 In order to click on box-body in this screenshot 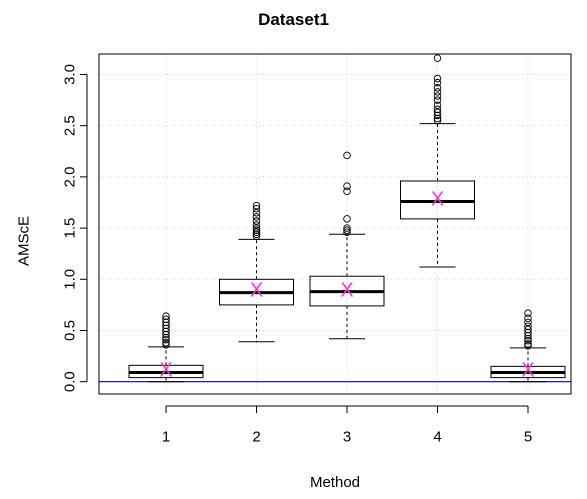, I will do `click(437, 200)`.